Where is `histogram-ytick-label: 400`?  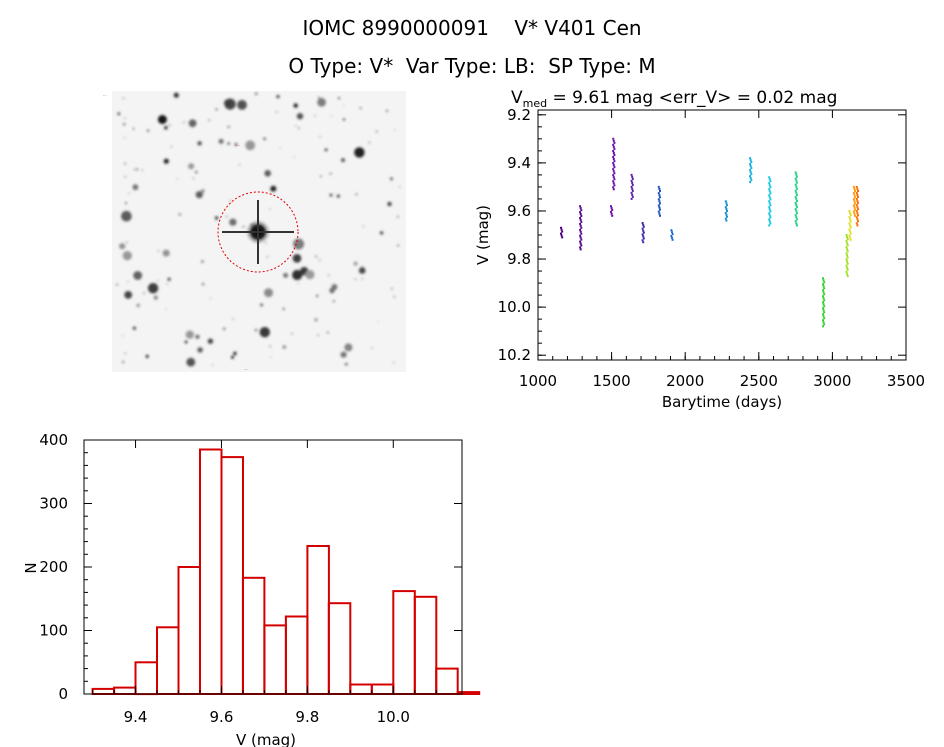
histogram-ytick-label: 400 is located at coordinates (53, 440).